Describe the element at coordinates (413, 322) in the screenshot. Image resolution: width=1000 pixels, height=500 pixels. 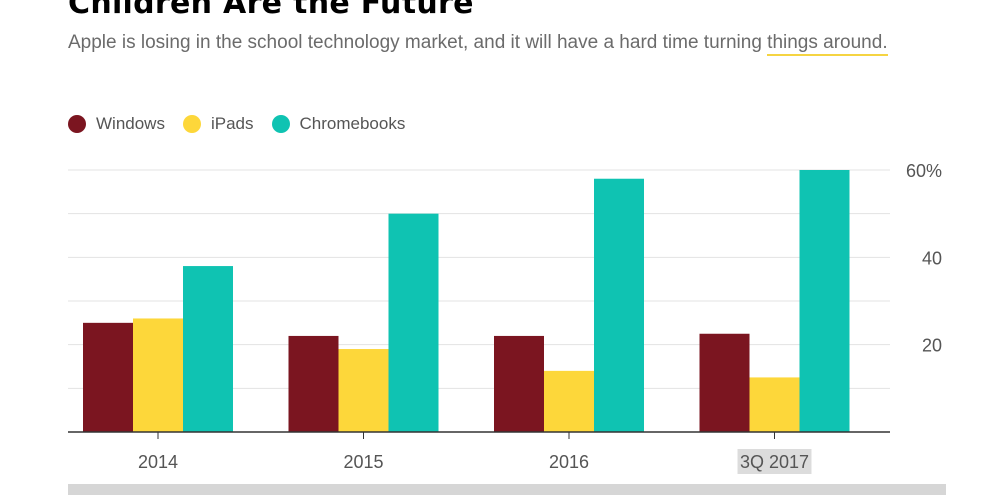
I see `bar-chromebooks-2015` at that location.